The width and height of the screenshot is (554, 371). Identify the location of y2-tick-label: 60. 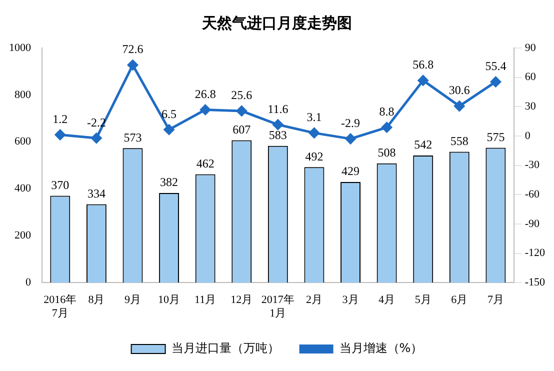
(530, 77).